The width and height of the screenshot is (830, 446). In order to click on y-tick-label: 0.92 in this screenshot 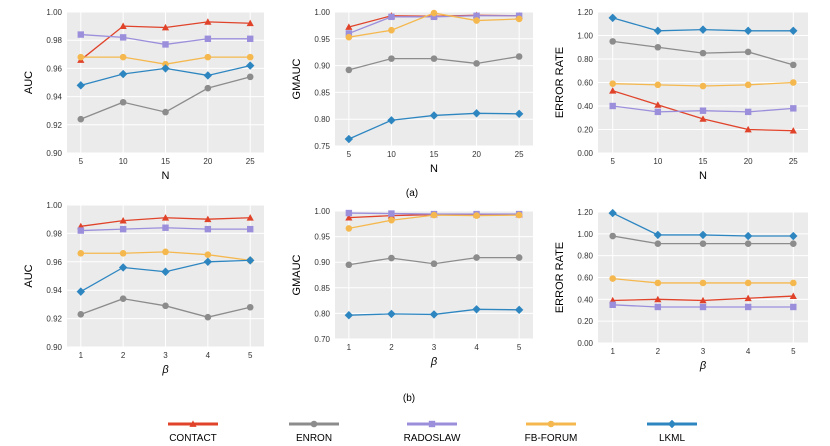, I will do `click(54, 319)`.